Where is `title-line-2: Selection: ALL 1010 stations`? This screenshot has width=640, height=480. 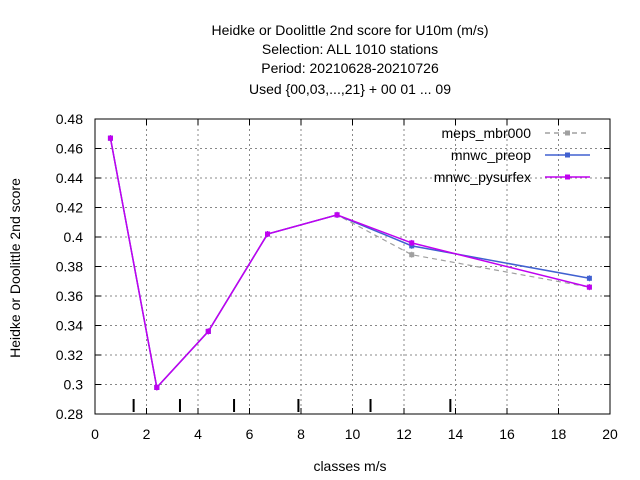 title-line-2: Selection: ALL 1010 stations is located at coordinates (350, 49).